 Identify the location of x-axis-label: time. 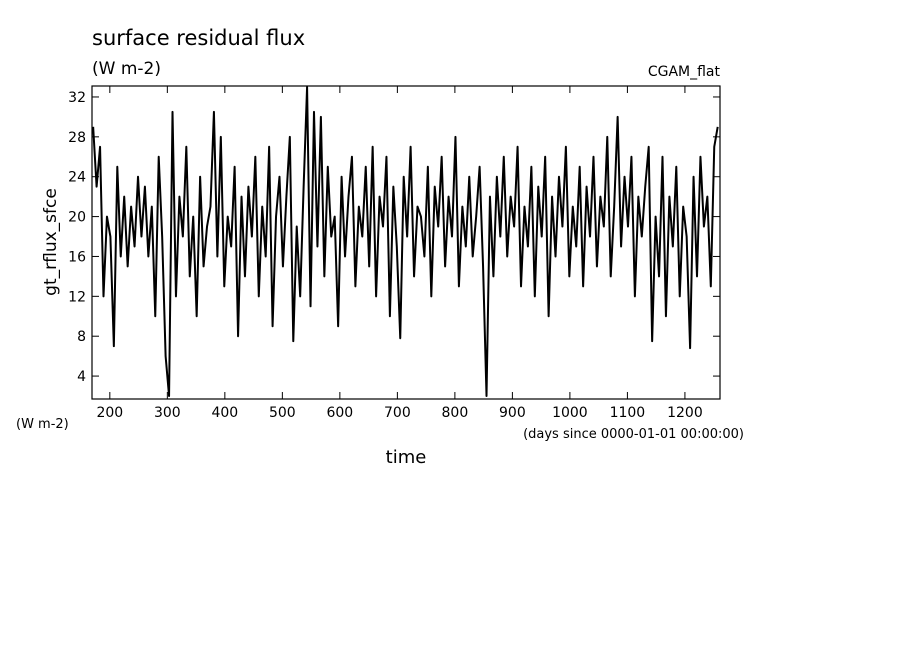
(406, 457).